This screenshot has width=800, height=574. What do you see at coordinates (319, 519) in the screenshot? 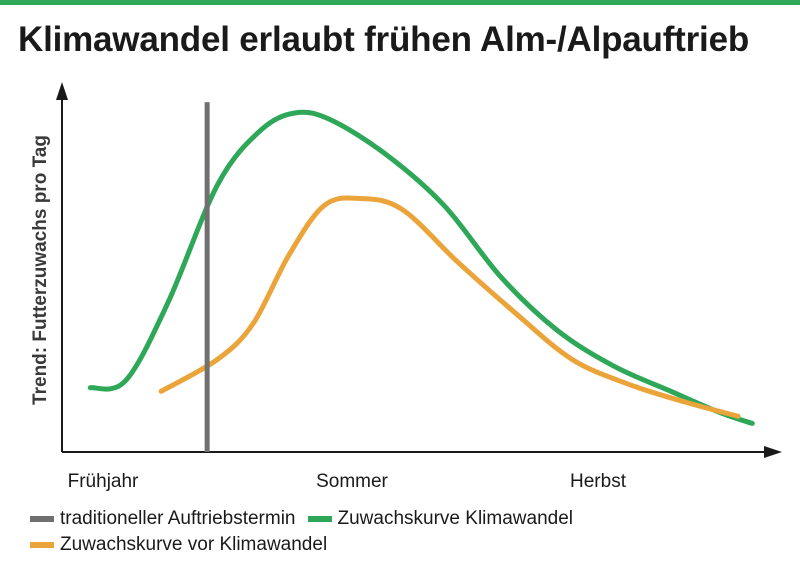
I see `legend-swatch-klimawandel` at bounding box center [319, 519].